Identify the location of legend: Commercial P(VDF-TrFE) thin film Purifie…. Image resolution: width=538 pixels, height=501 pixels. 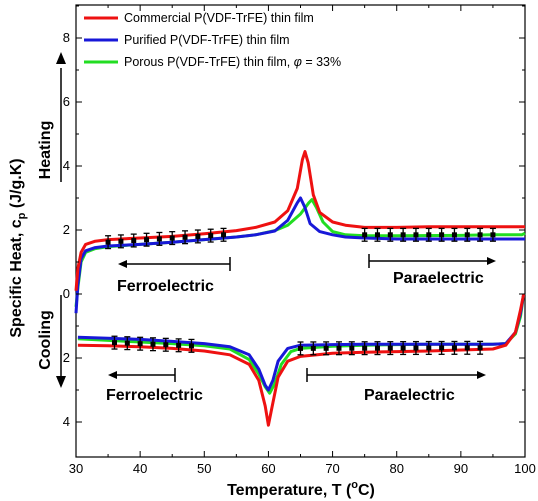
(212, 40).